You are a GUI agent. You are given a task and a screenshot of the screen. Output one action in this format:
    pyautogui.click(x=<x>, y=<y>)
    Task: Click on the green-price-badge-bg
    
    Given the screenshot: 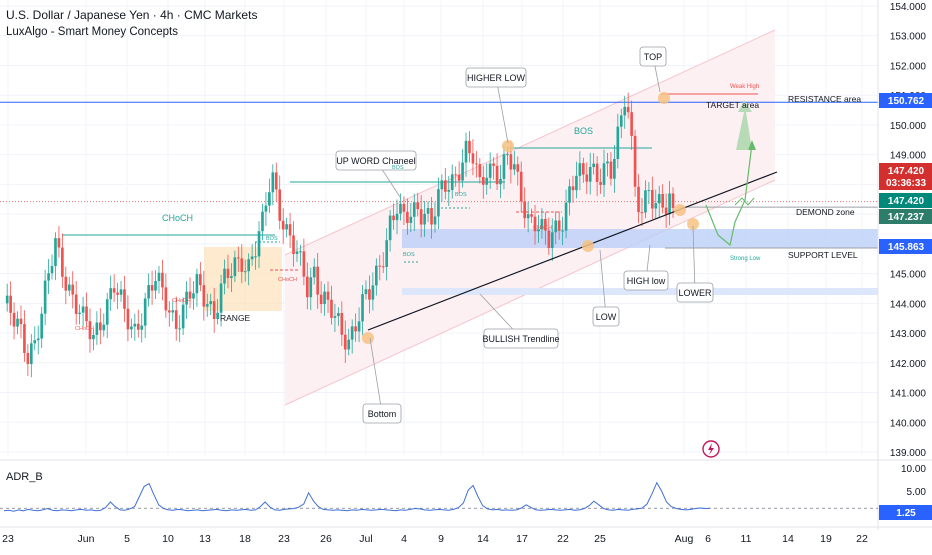 What is the action you would take?
    pyautogui.click(x=905, y=200)
    